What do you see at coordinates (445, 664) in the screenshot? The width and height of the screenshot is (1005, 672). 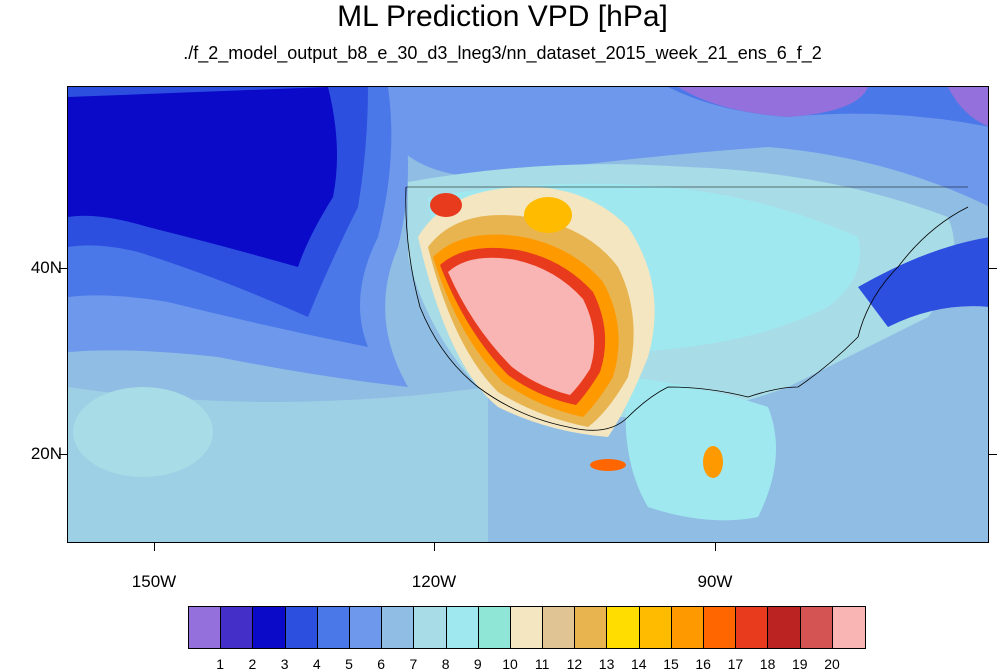 I see `colorbar-label: 8` at bounding box center [445, 664].